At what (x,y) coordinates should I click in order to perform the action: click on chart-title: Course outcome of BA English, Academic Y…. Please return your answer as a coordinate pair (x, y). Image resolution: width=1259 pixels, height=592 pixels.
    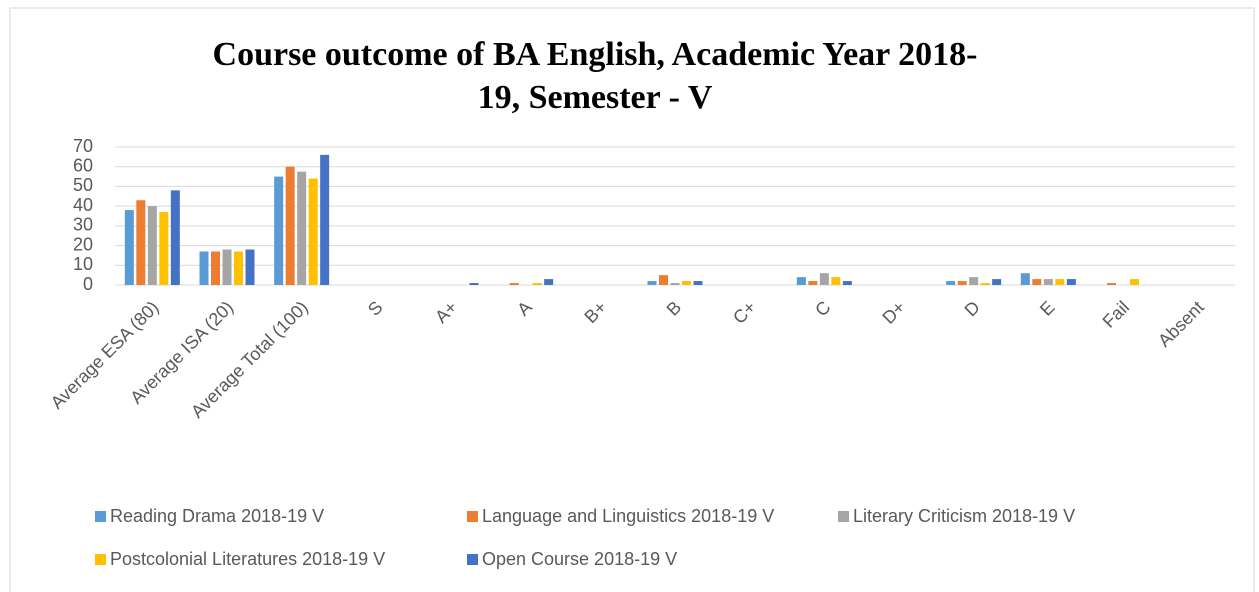
    Looking at the image, I should click on (595, 54).